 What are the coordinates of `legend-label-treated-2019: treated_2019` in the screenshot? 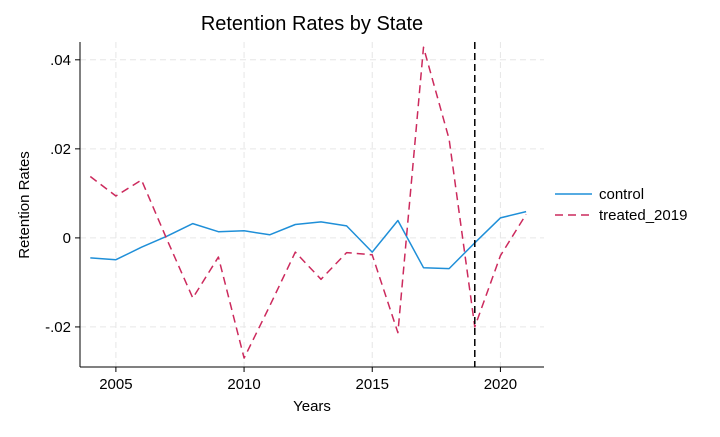 It's located at (643, 215).